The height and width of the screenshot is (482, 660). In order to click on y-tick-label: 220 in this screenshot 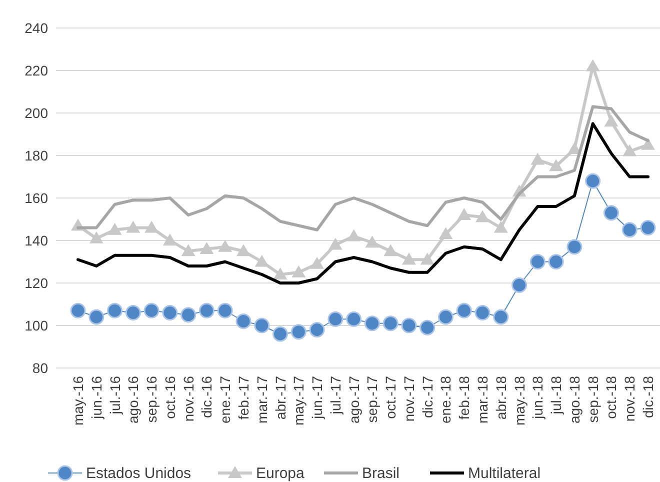, I will do `click(36, 70)`.